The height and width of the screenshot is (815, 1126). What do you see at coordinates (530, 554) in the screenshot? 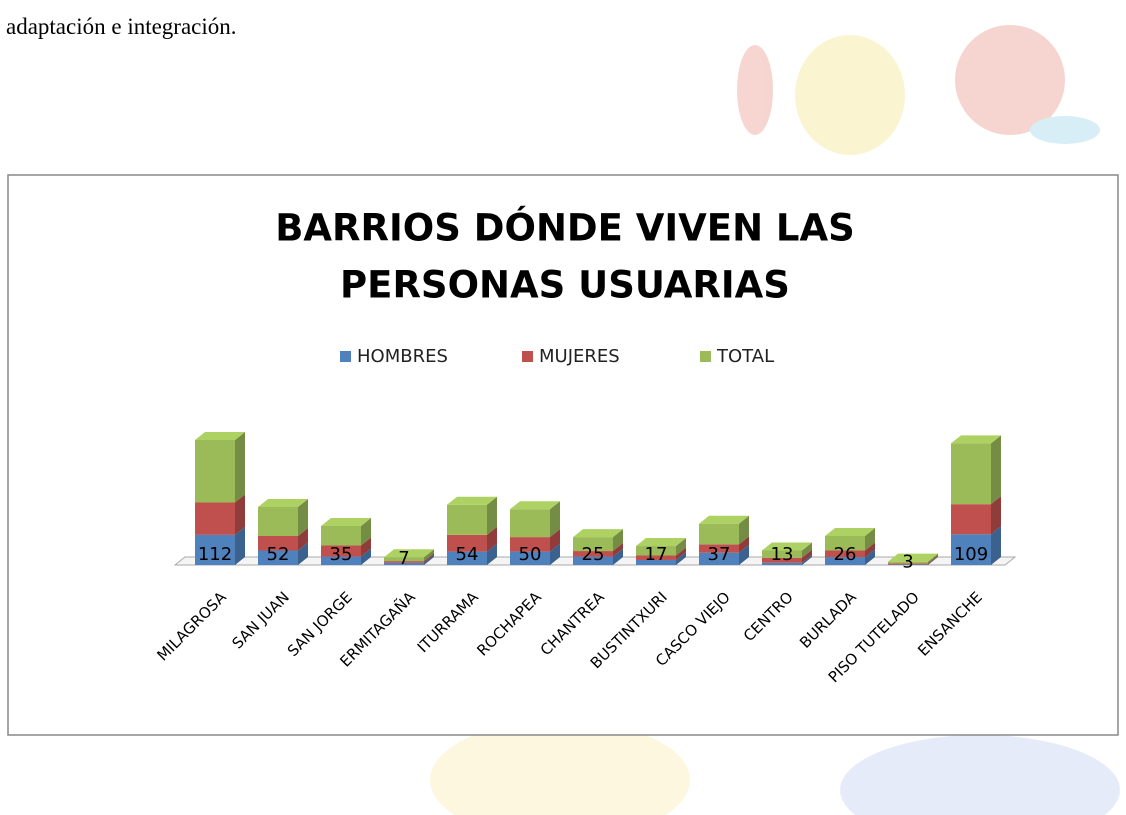
I see `data-label: 50` at bounding box center [530, 554].